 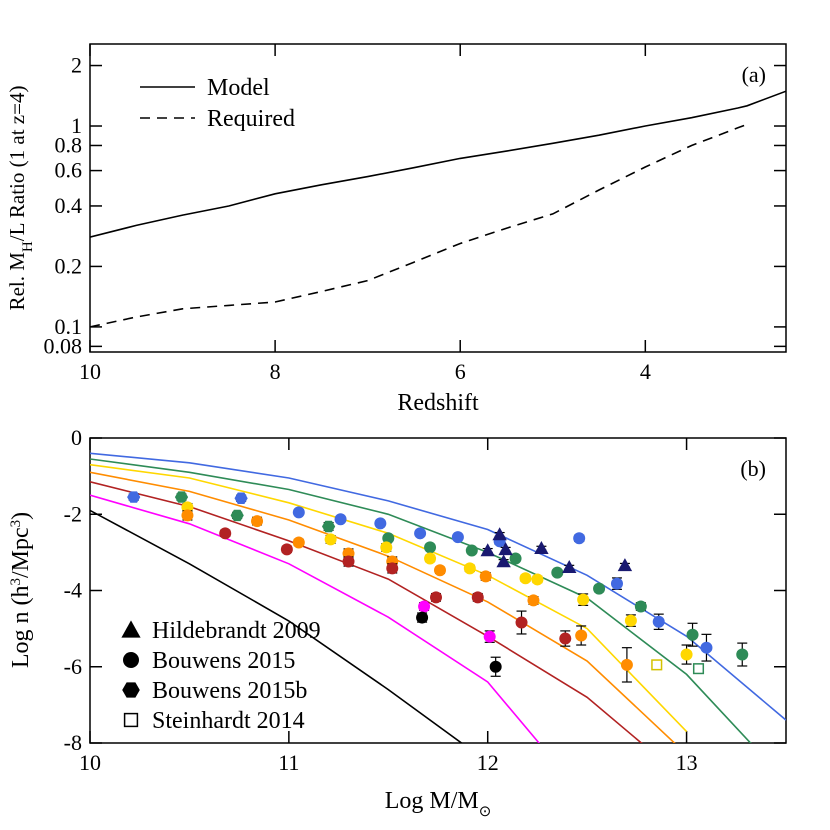 What do you see at coordinates (17, 164) in the screenshot?
I see `axis-label-part: /L Ratio (1 at z=4)` at bounding box center [17, 164].